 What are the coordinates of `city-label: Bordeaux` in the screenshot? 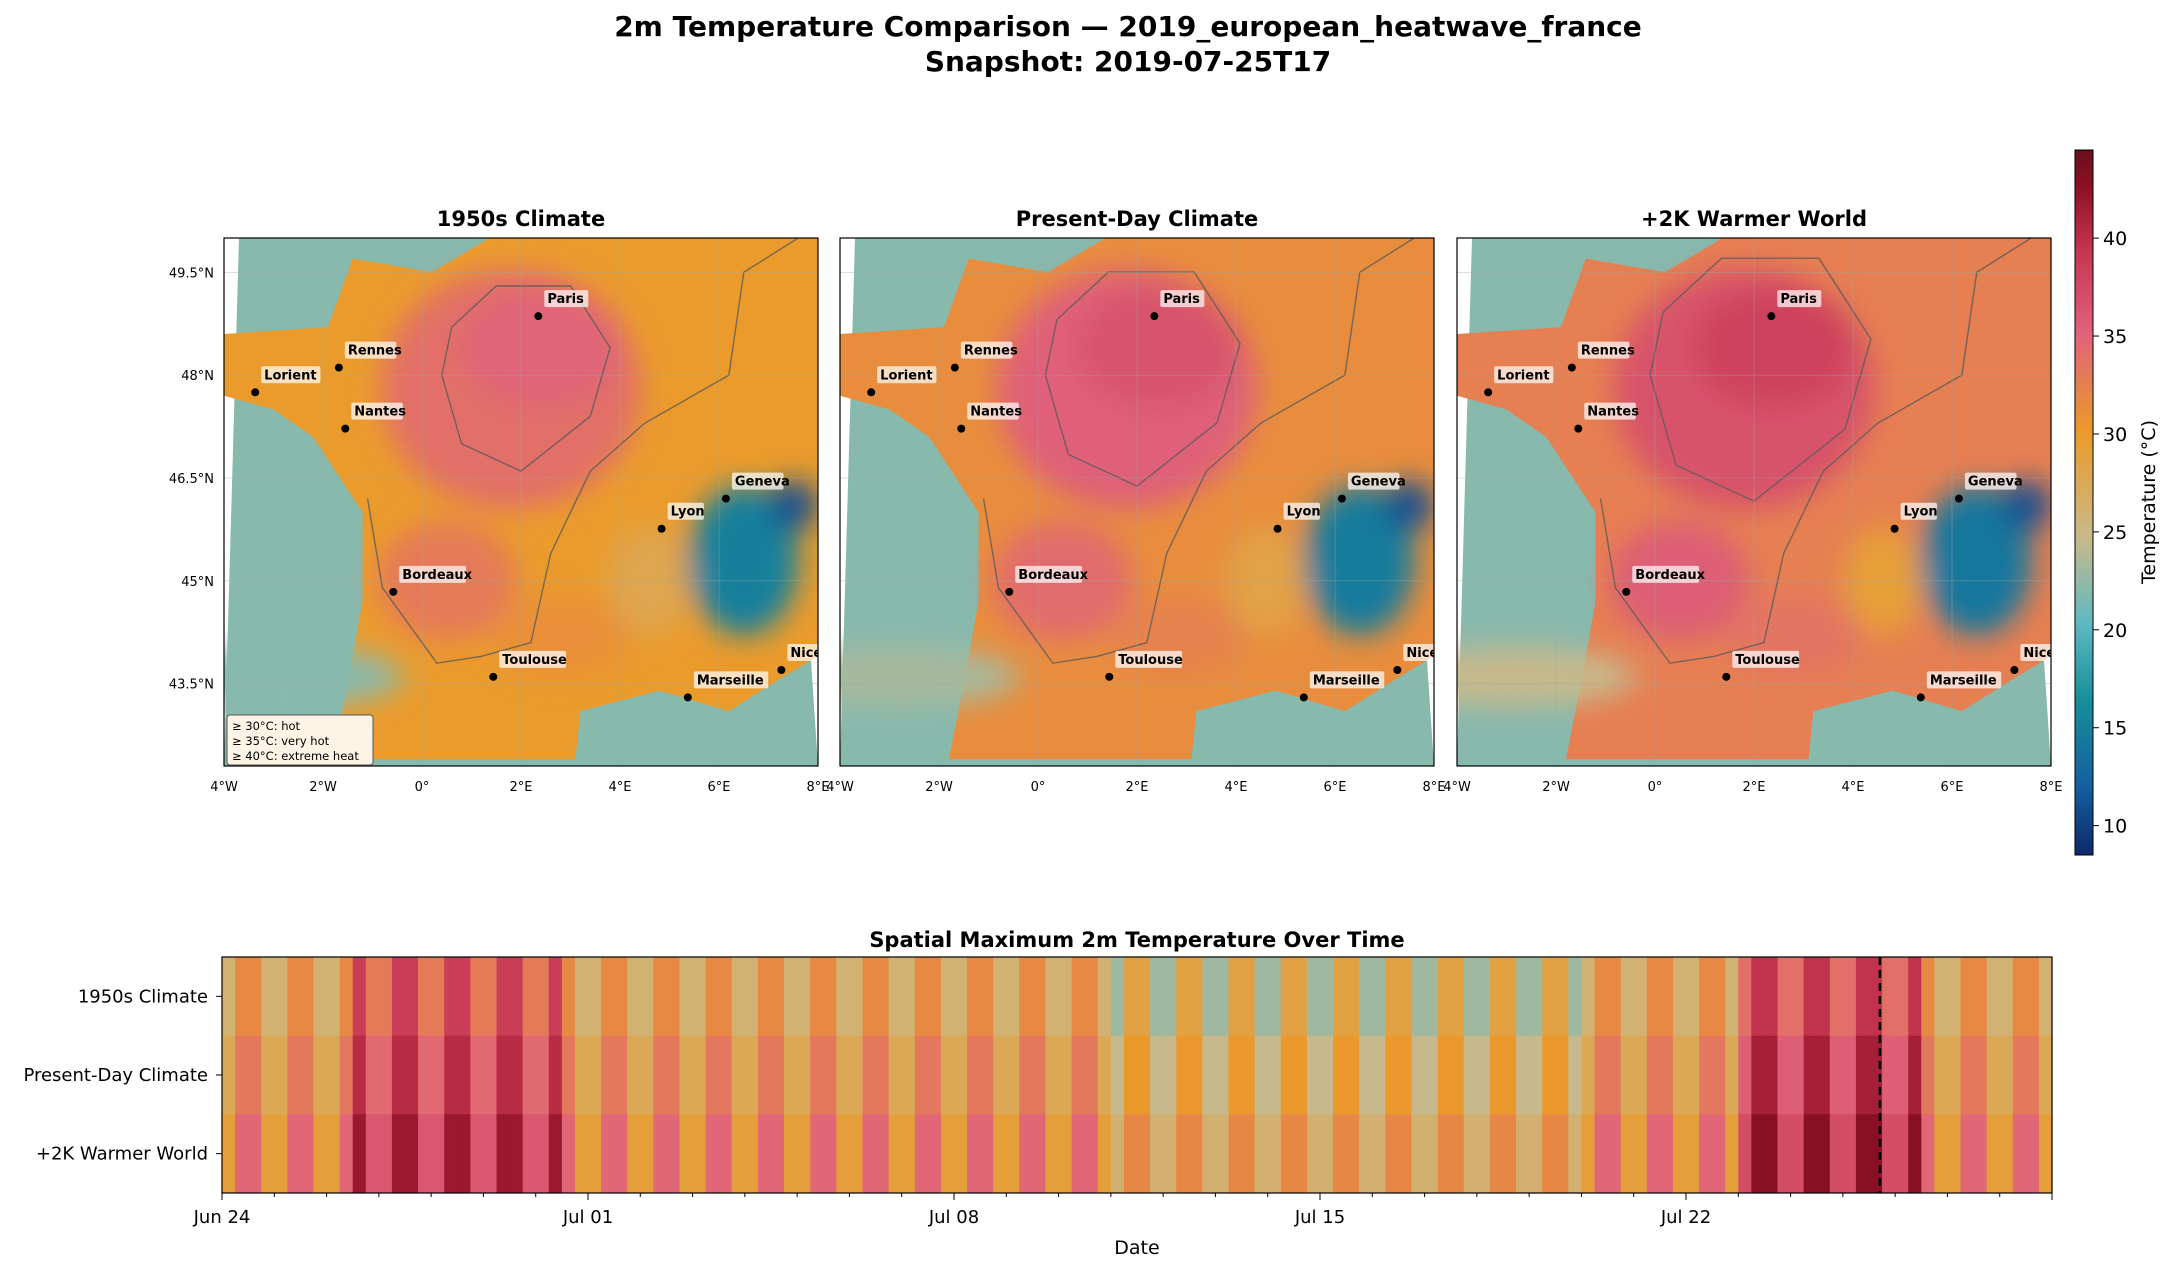 It's located at (1670, 575).